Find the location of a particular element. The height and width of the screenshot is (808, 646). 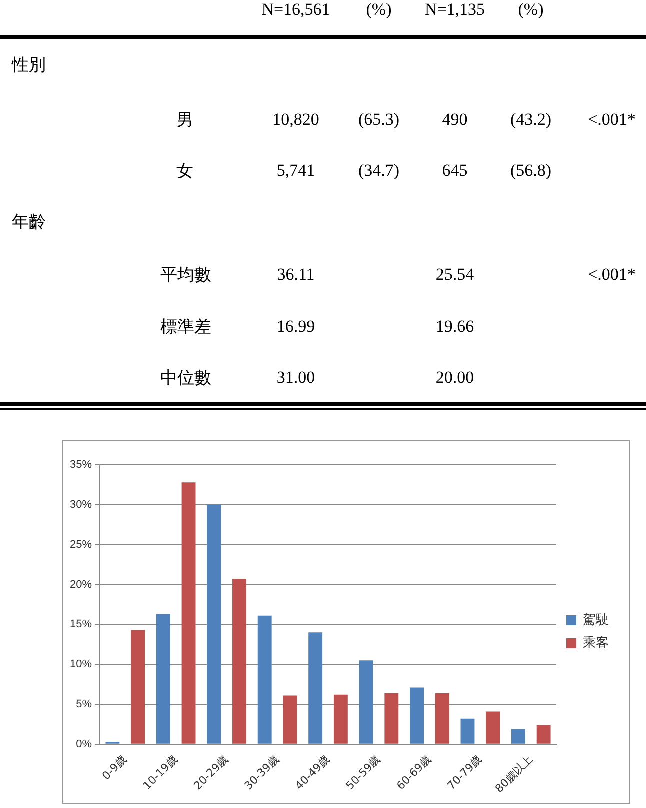

text: 5,741 is located at coordinates (296, 171).